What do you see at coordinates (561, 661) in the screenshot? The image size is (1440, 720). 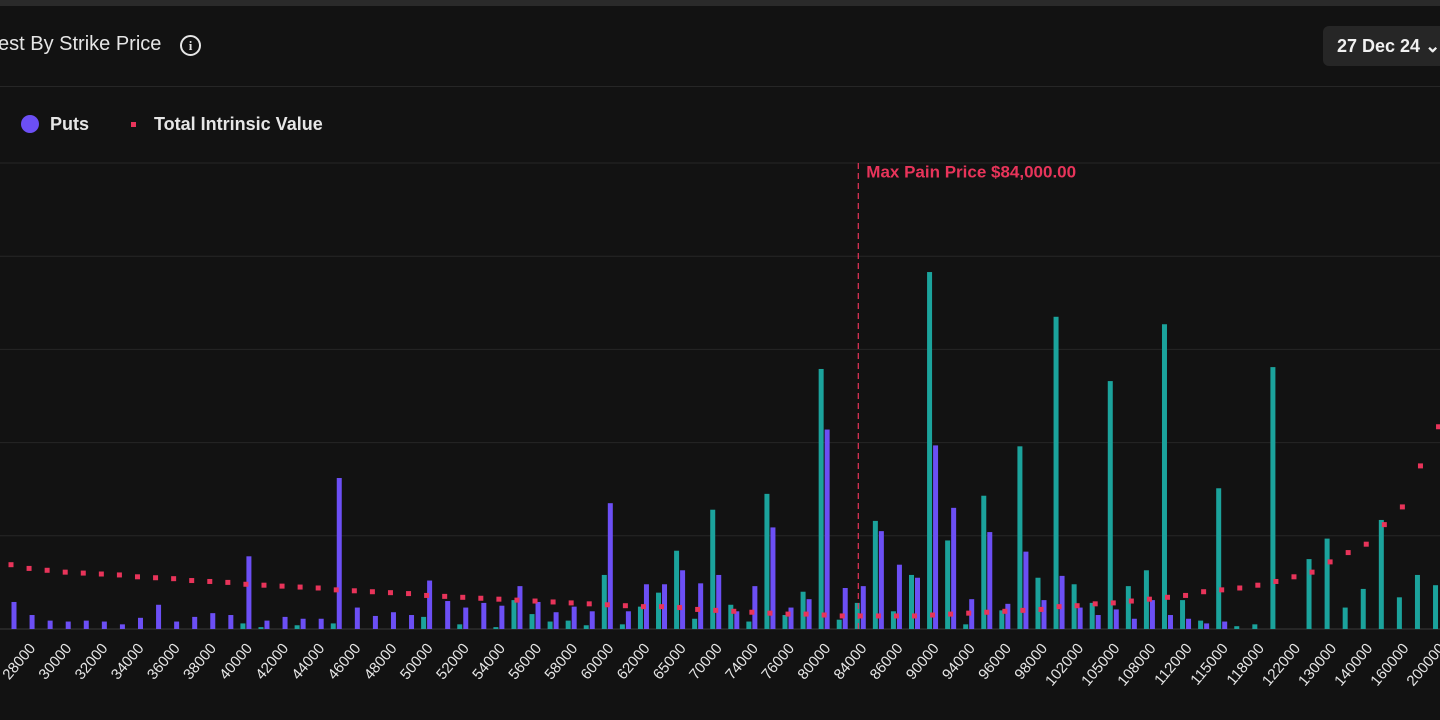 I see `x-tick-label: 58000` at bounding box center [561, 661].